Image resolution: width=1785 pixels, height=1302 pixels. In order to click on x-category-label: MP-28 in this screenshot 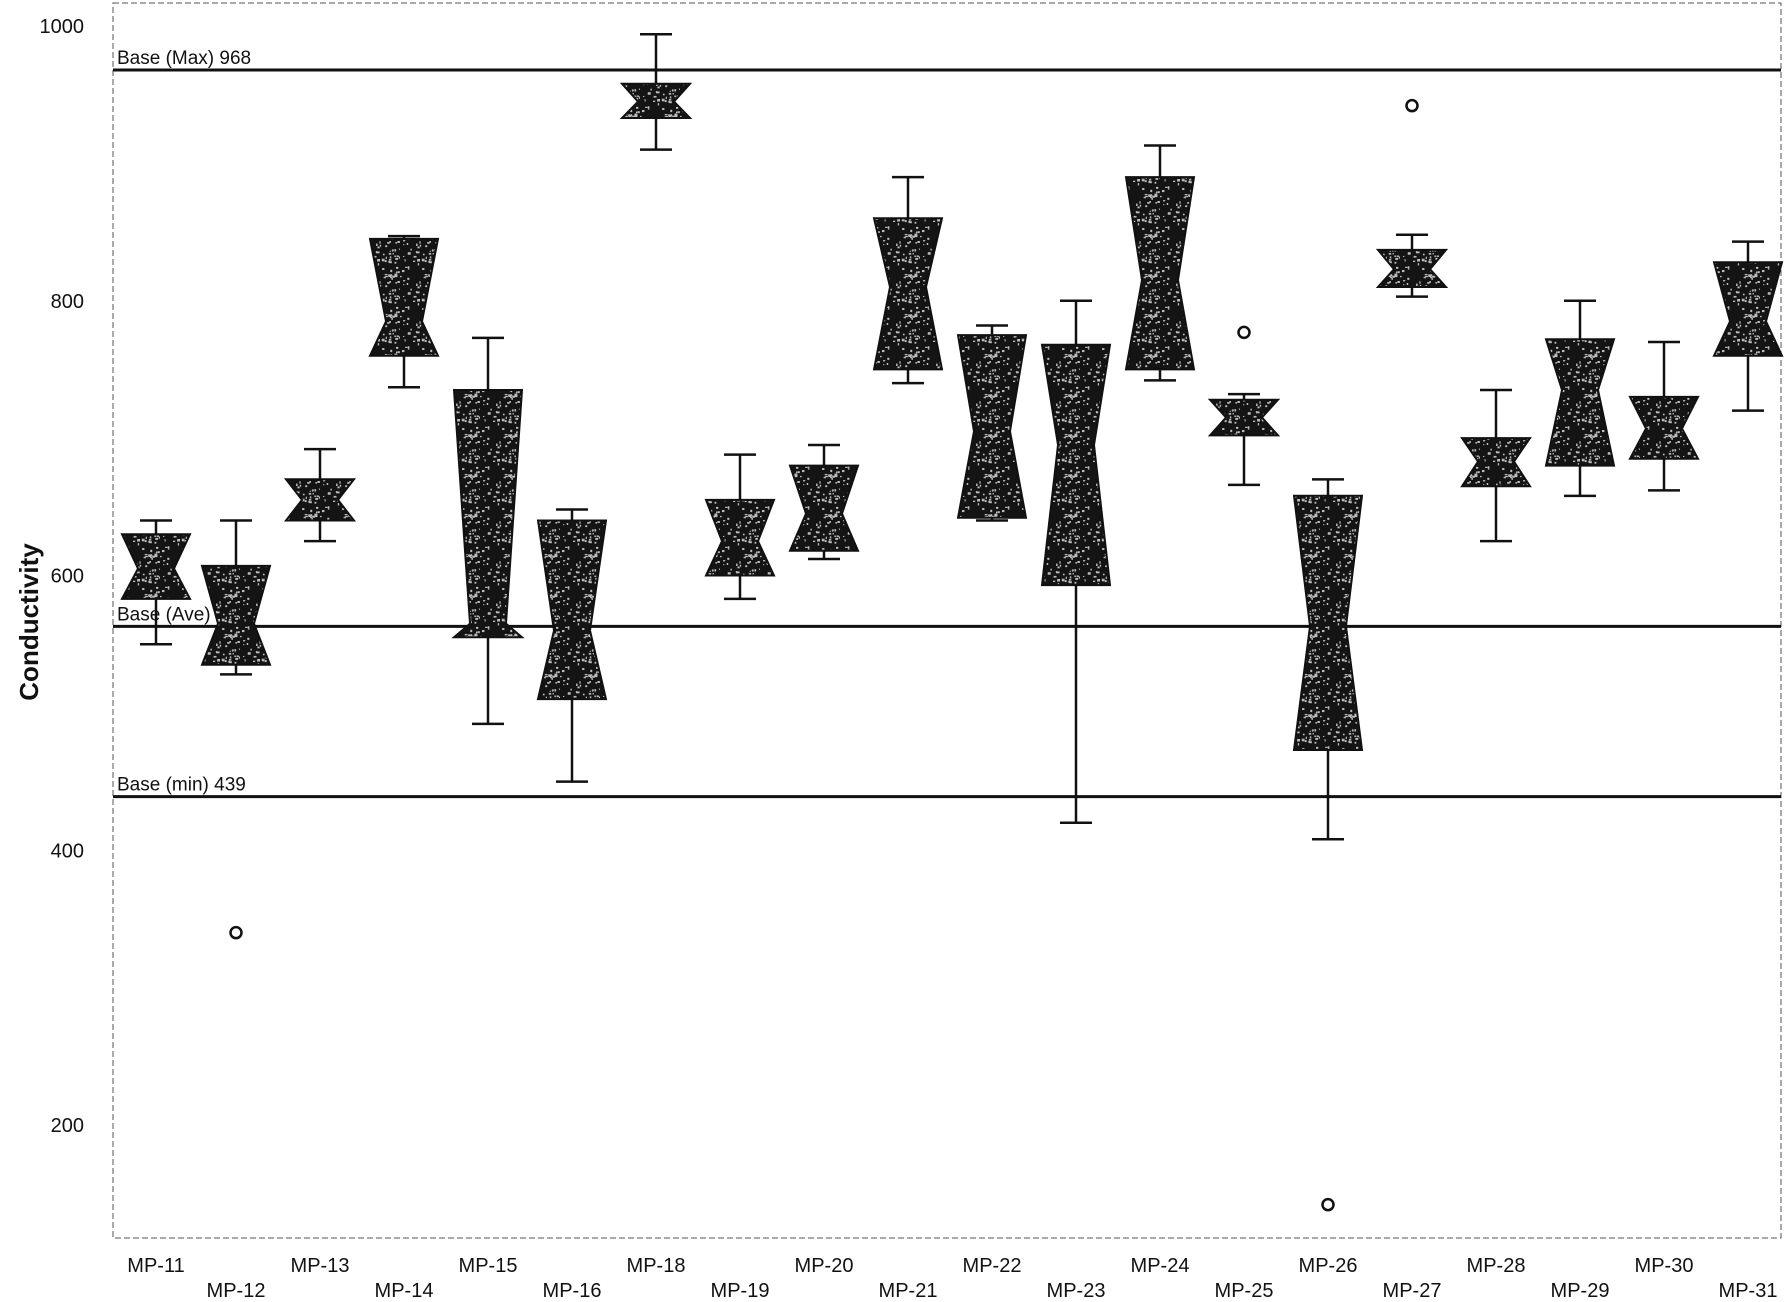, I will do `click(1496, 1266)`.